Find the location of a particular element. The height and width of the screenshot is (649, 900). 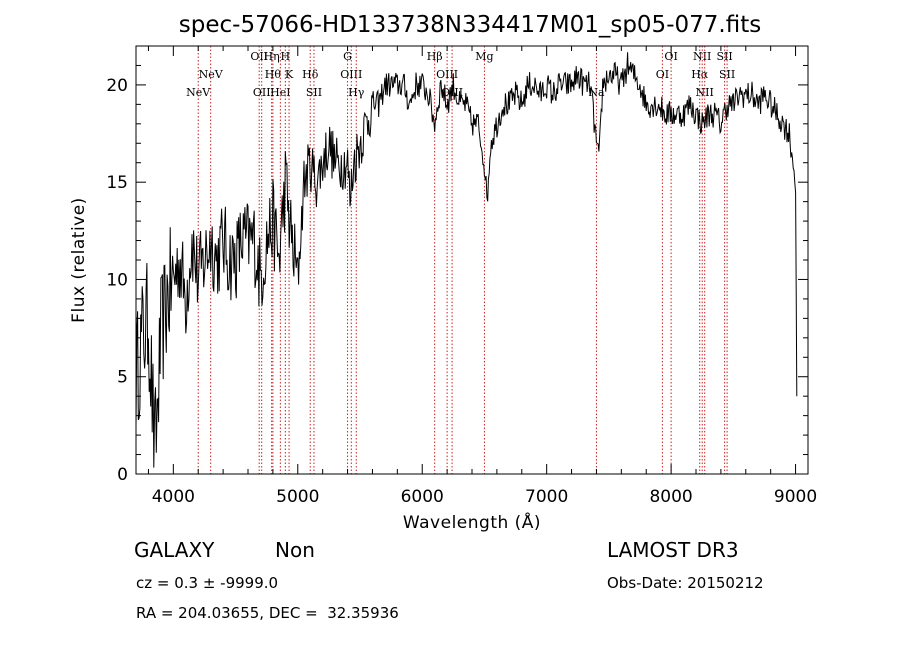

y-tick-label: 15 is located at coordinates (117, 183).